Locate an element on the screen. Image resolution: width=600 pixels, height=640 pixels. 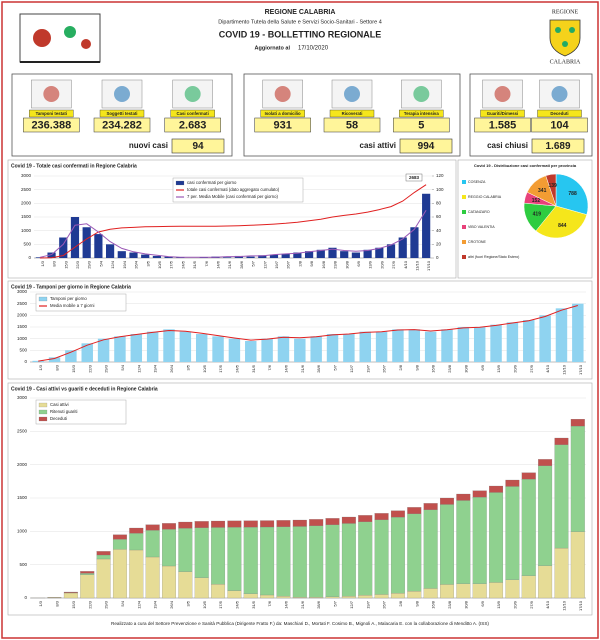
kpi-label: Isolati a domicilio is located at coordinates (283, 113).